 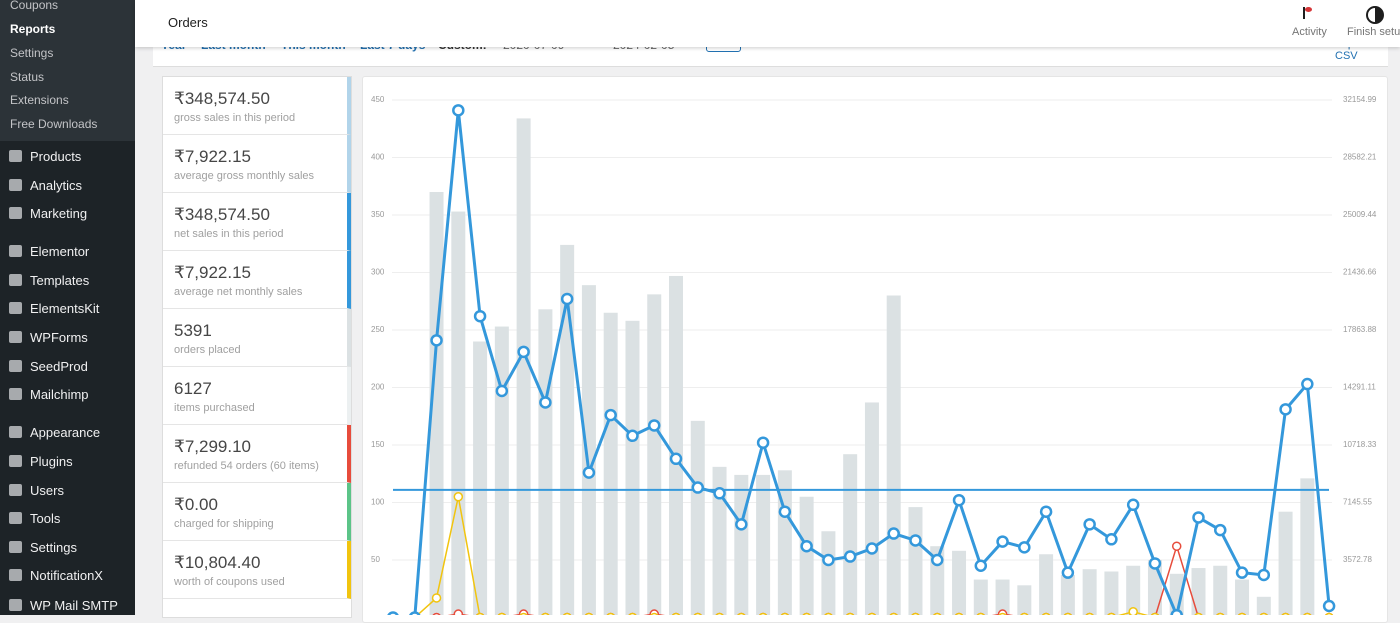 I want to click on menu-item: ElementsKit, so click(x=65, y=308).